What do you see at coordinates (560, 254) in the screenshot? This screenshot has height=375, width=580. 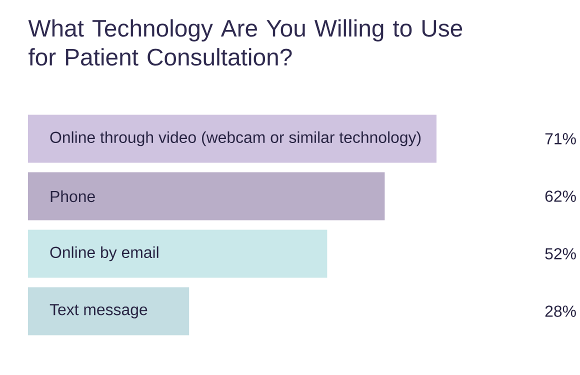 I see `data-label: 52%` at bounding box center [560, 254].